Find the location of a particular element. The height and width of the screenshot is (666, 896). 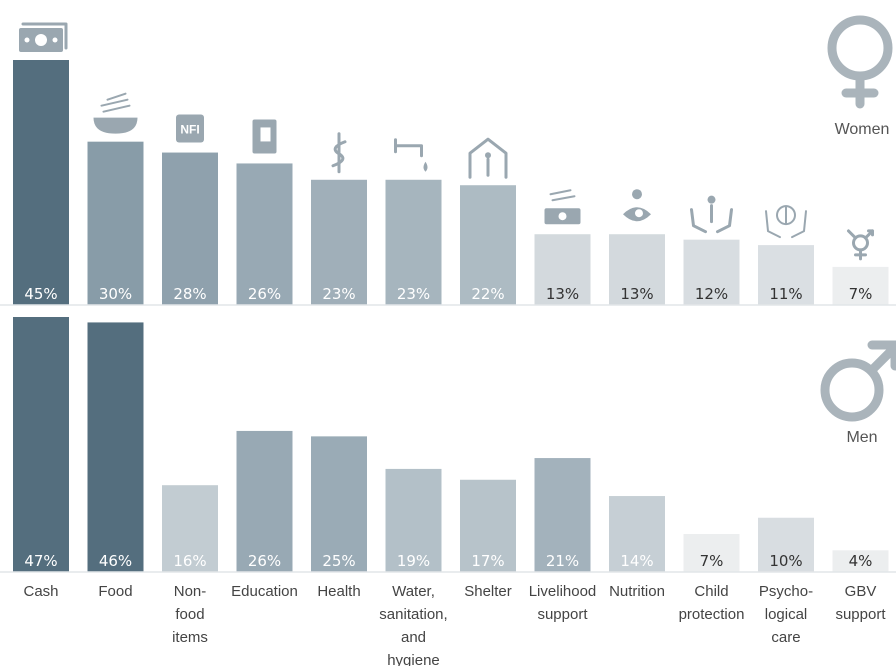

men-bar-gbv-support is located at coordinates (860, 561).